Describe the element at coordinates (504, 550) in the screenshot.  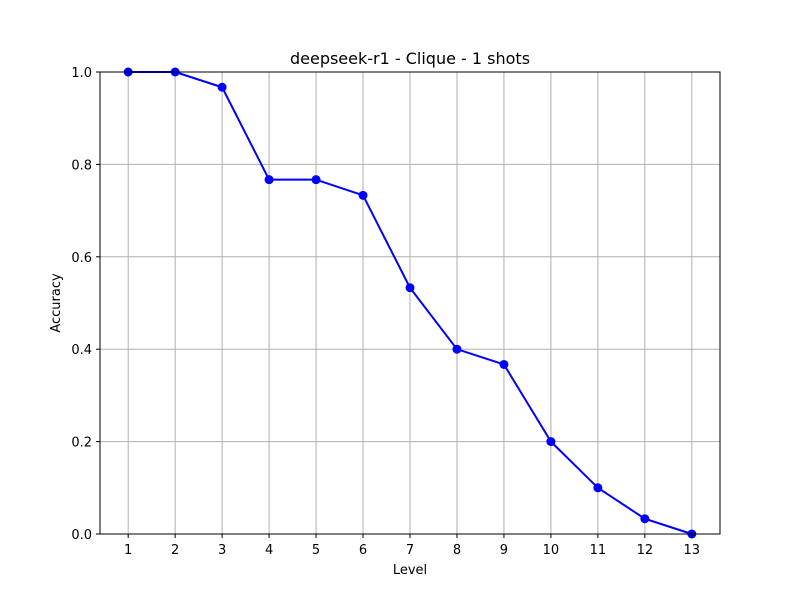
I see `x-tick-label: 9` at that location.